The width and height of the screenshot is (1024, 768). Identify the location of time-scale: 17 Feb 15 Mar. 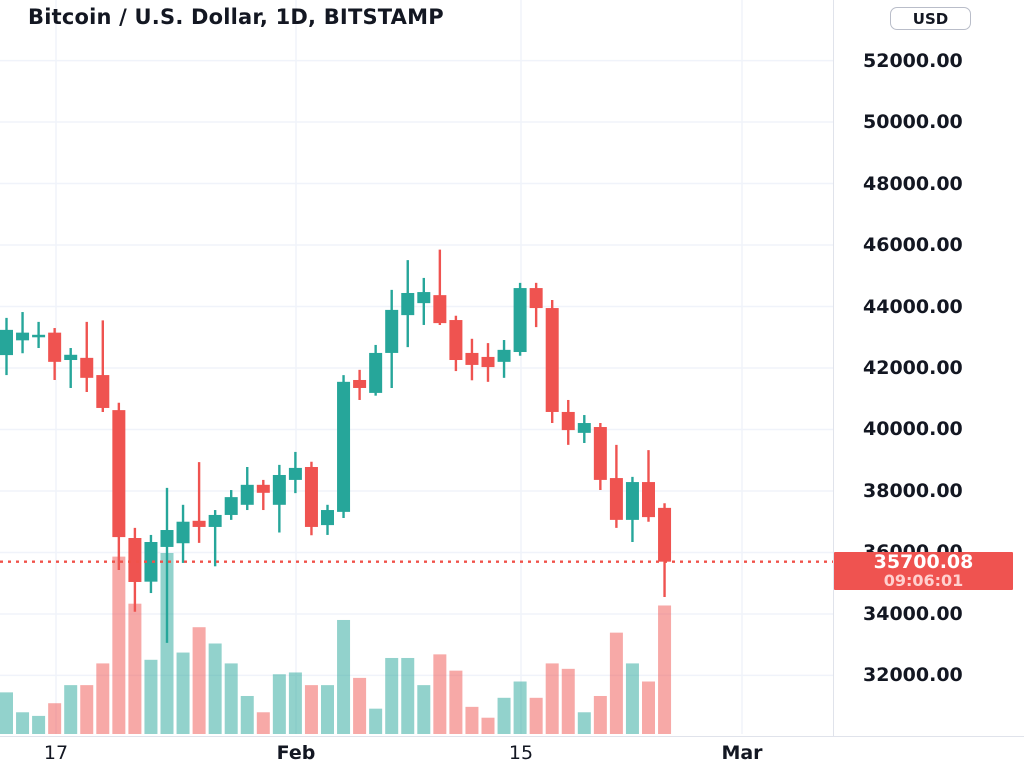
(512, 752).